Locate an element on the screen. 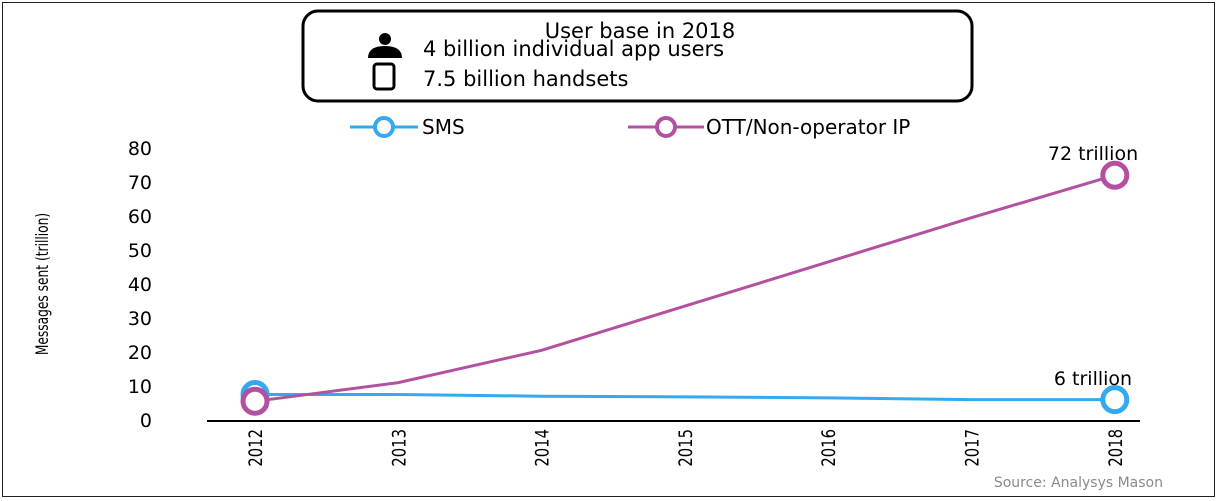 The image size is (1220, 501). sms-end-label: 6 trillion is located at coordinates (1093, 379).